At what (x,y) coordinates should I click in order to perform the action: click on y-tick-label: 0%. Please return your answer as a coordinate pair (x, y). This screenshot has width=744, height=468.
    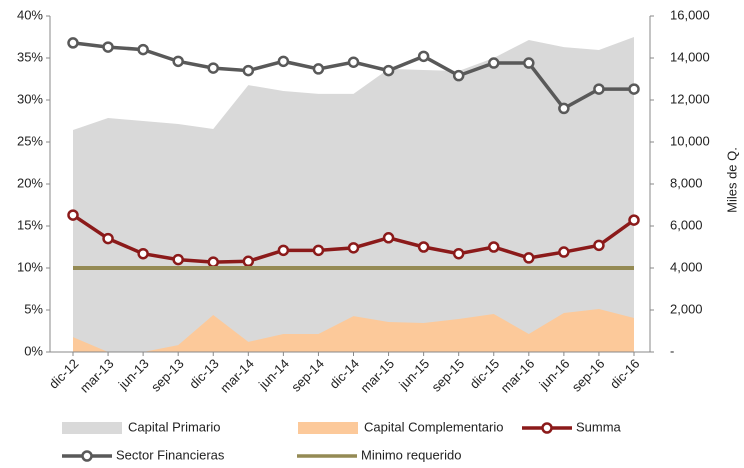
    Looking at the image, I should click on (33, 350).